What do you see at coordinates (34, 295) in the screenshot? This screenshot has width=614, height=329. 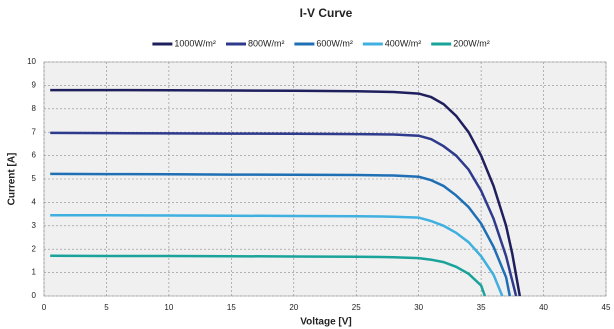 I see `y-tick-label: 0` at bounding box center [34, 295].